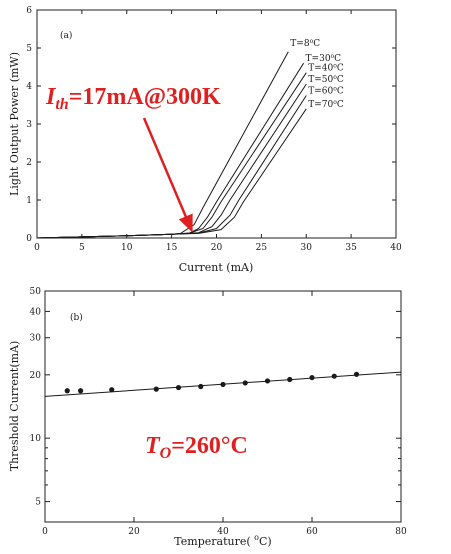 The image size is (451, 554). What do you see at coordinates (14, 406) in the screenshot?
I see `panel-b-ylabel: Threshold Current(mA)` at bounding box center [14, 406].